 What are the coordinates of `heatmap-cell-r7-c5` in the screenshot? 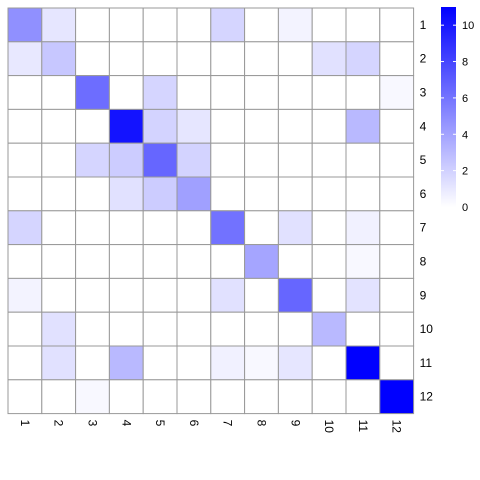 It's located at (160, 228).